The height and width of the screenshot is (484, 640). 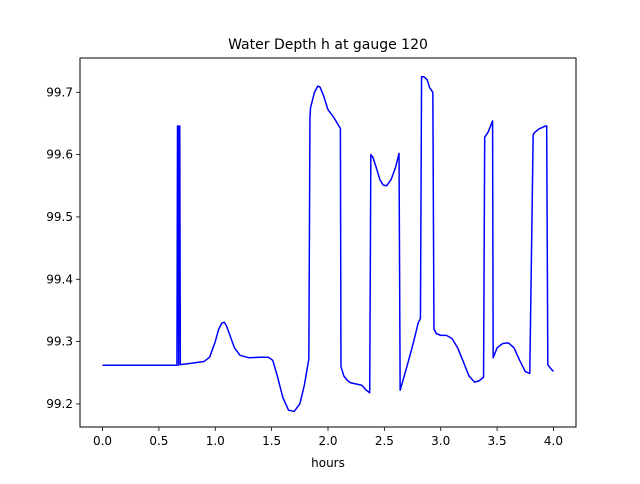 What do you see at coordinates (440, 441) in the screenshot?
I see `x-tick-label: 3.0` at bounding box center [440, 441].